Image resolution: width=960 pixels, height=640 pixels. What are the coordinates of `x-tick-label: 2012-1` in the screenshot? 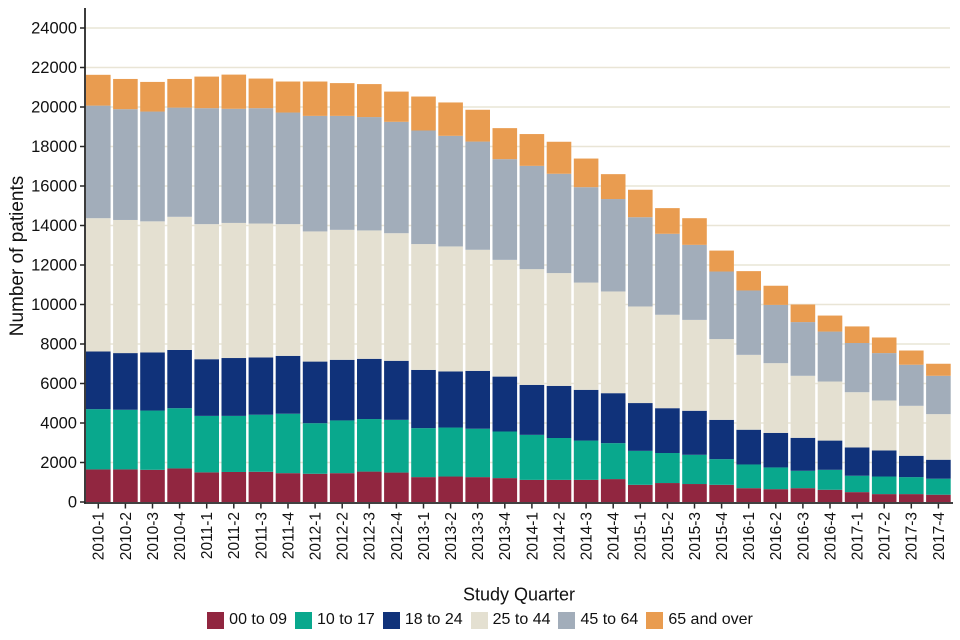 It's located at (316, 536).